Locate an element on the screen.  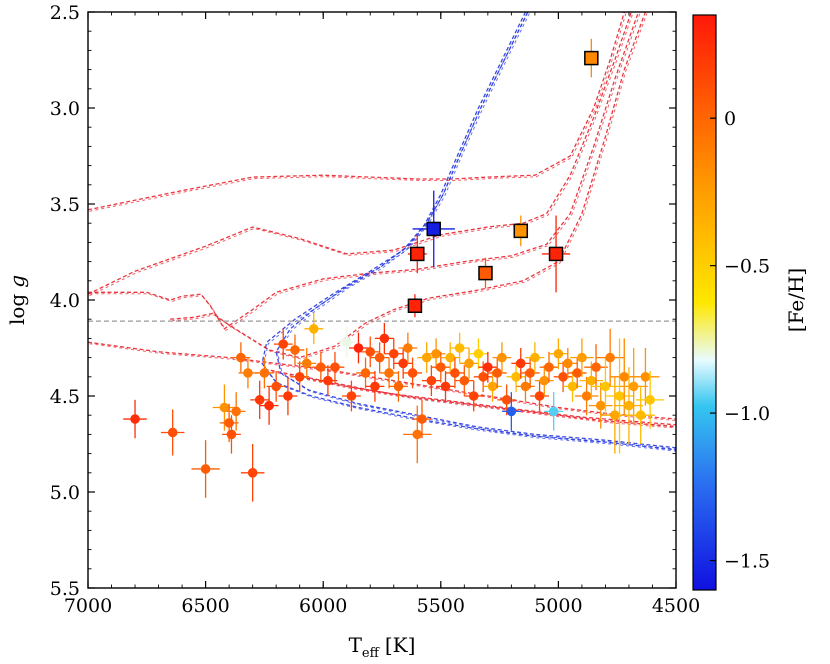
y-tick-label: 4.0 is located at coordinates (65, 301).